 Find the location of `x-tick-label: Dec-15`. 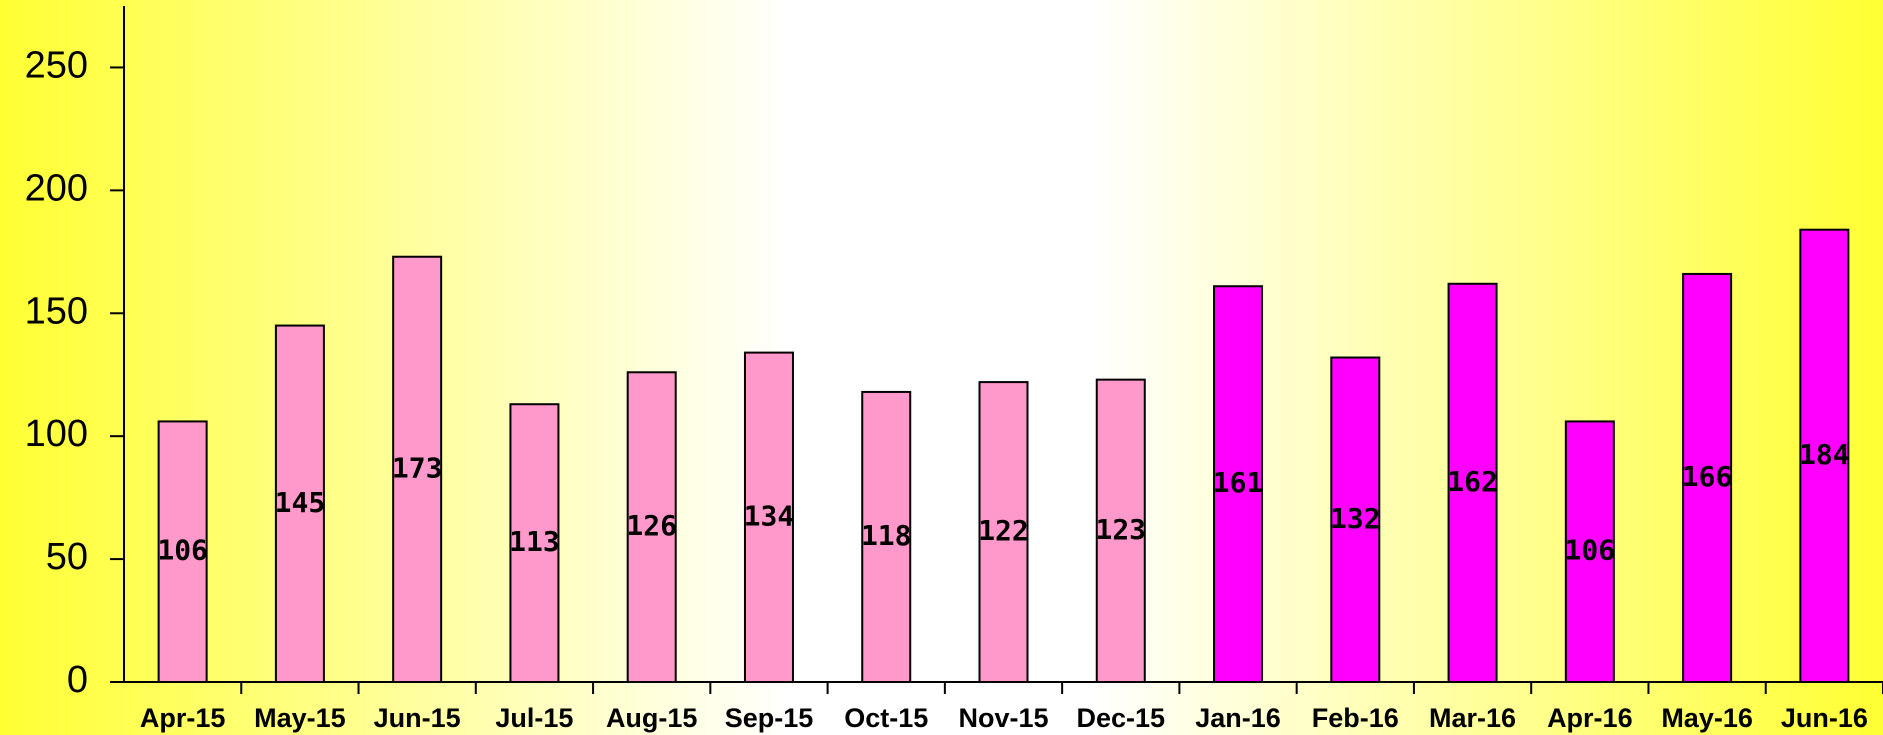

x-tick-label: Dec-15 is located at coordinates (1120, 718).